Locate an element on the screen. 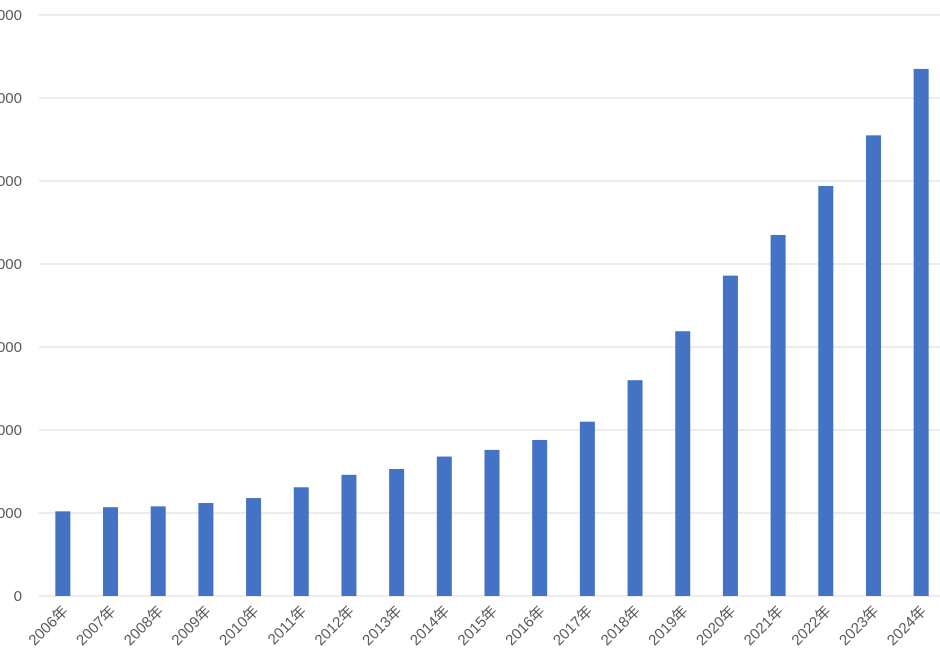 Image resolution: width=940 pixels, height=672 pixels. x-tick-label: 2024年 is located at coordinates (907, 626).